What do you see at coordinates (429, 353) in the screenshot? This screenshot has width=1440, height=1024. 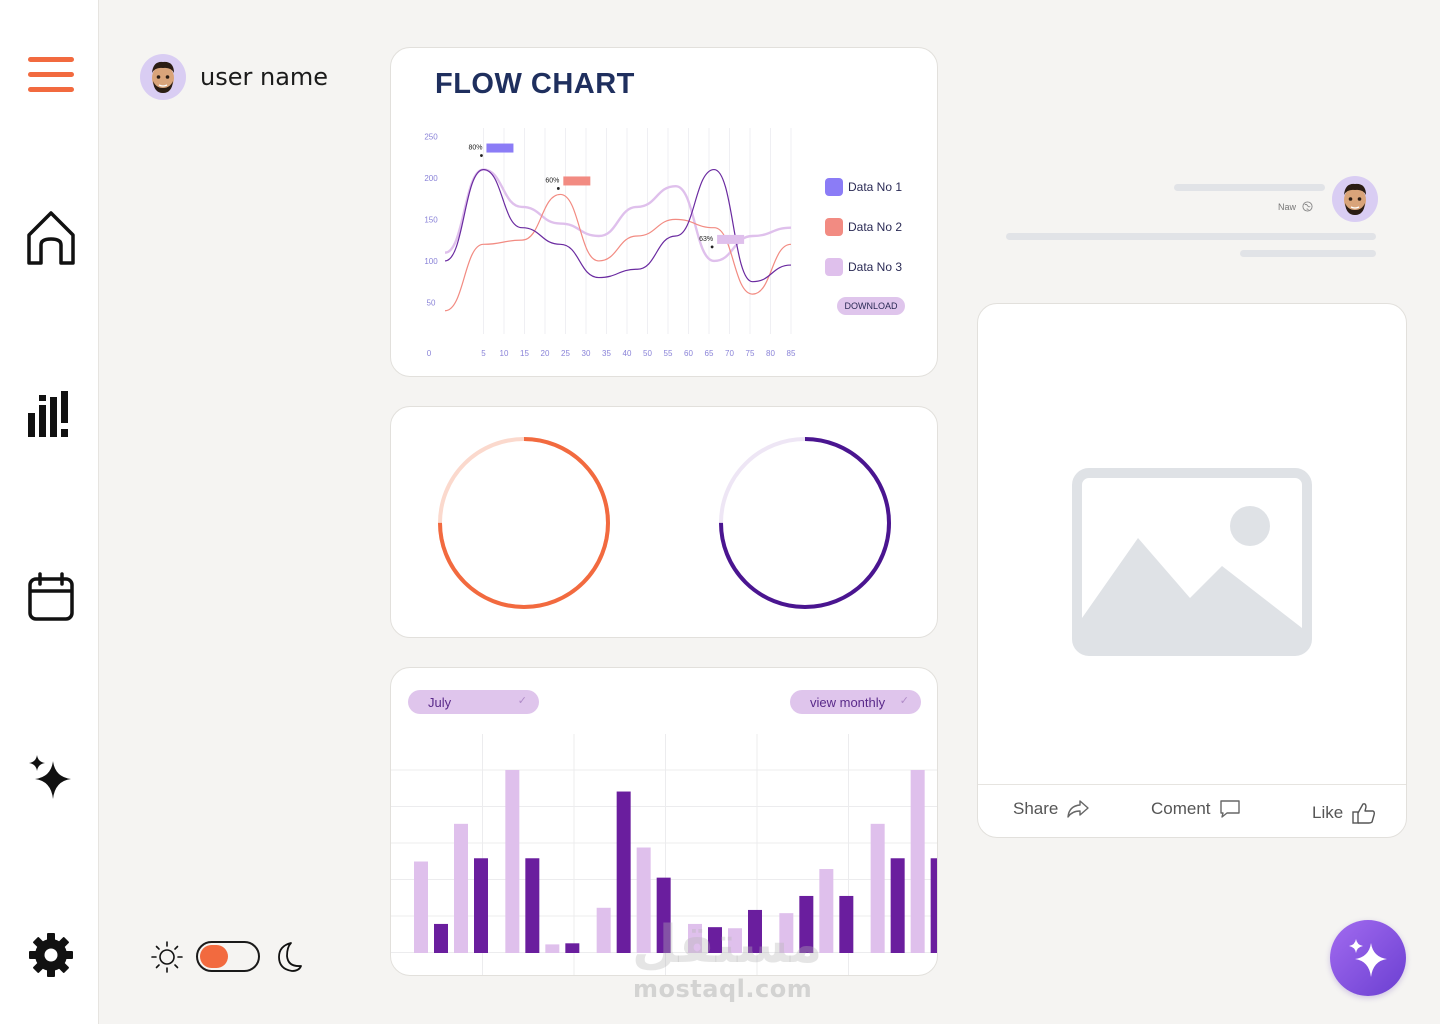 I see `x-tick-label: 0` at bounding box center [429, 353].